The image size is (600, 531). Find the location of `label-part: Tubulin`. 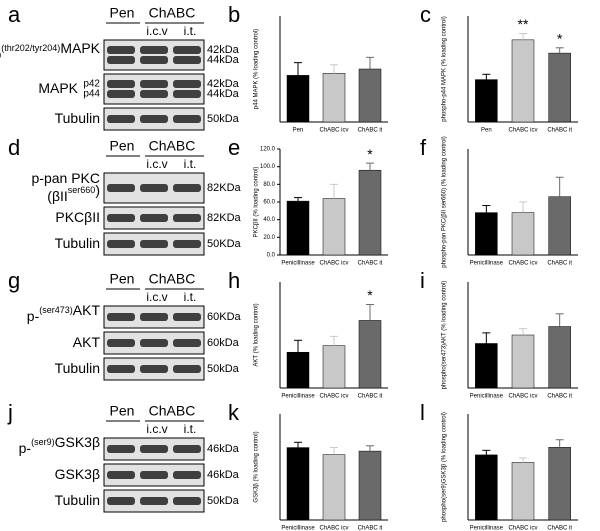

label-part: Tubulin is located at coordinates (77, 368).